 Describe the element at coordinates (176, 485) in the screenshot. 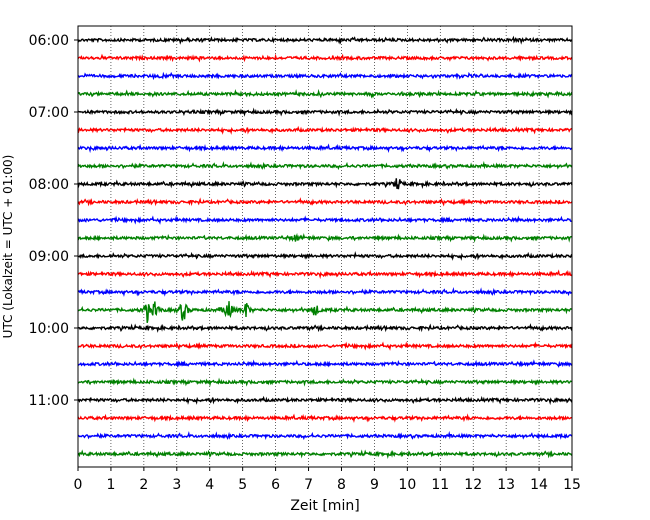

I see `x-tick-label: 3` at that location.